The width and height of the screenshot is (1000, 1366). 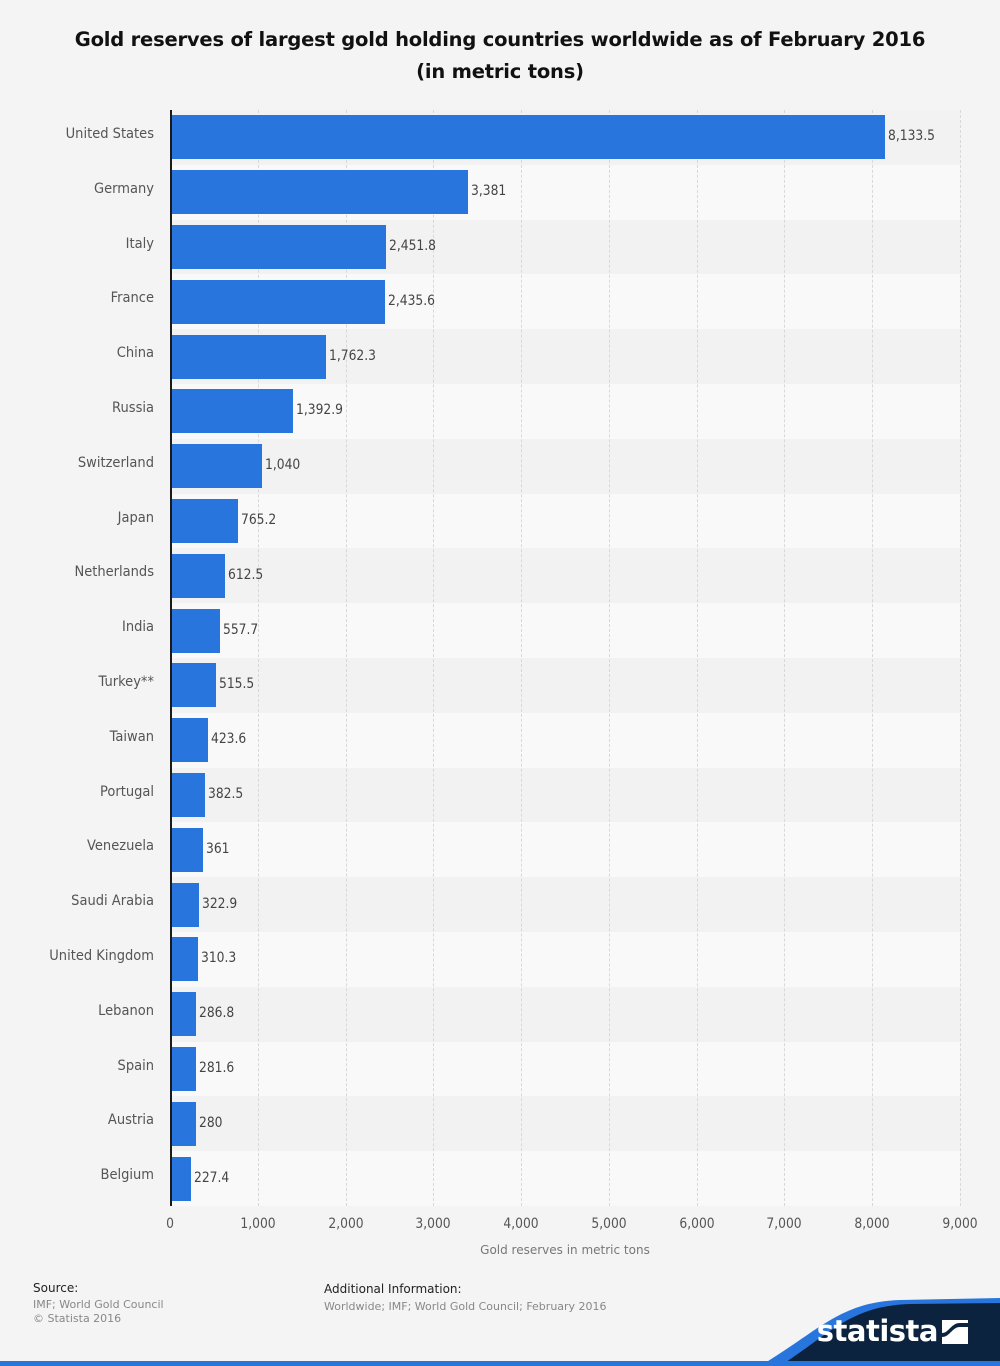 What do you see at coordinates (109, 134) in the screenshot?
I see `category-label: United States` at bounding box center [109, 134].